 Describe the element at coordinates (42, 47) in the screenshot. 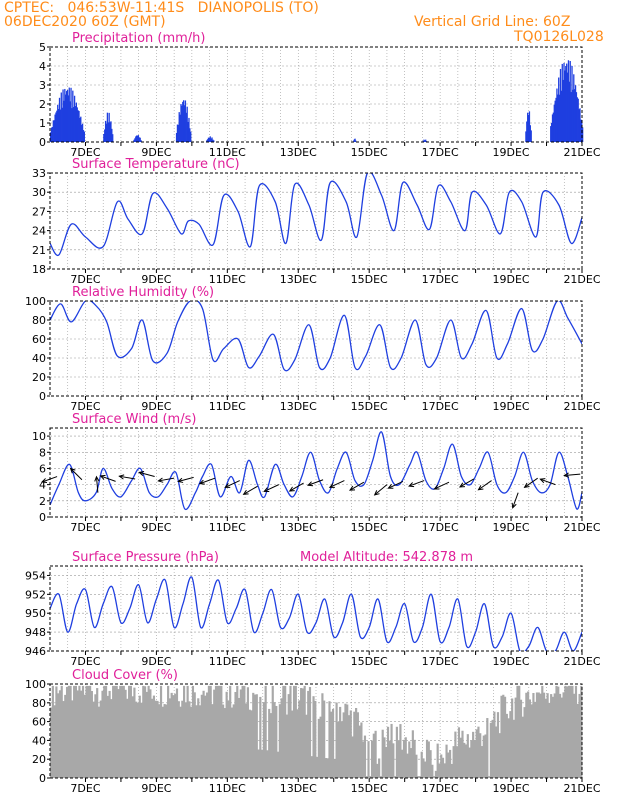

I see `precip-ytick-label: 5` at that location.